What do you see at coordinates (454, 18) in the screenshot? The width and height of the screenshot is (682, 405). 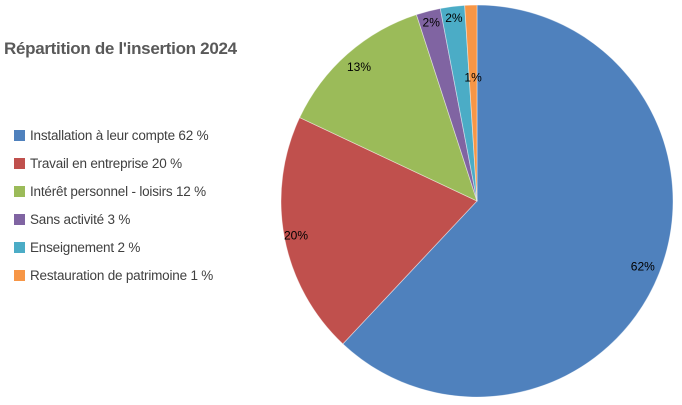 I see `pie-data-label-enseignement: 2%` at bounding box center [454, 18].